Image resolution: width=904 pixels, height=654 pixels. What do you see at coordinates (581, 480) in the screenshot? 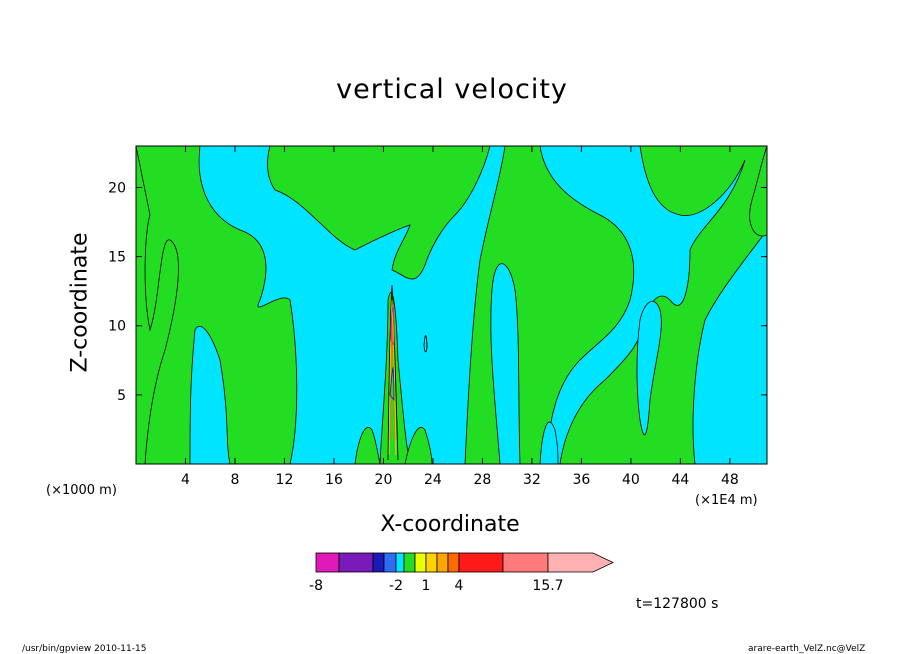
I see `x-tick-label: 36` at bounding box center [581, 480].